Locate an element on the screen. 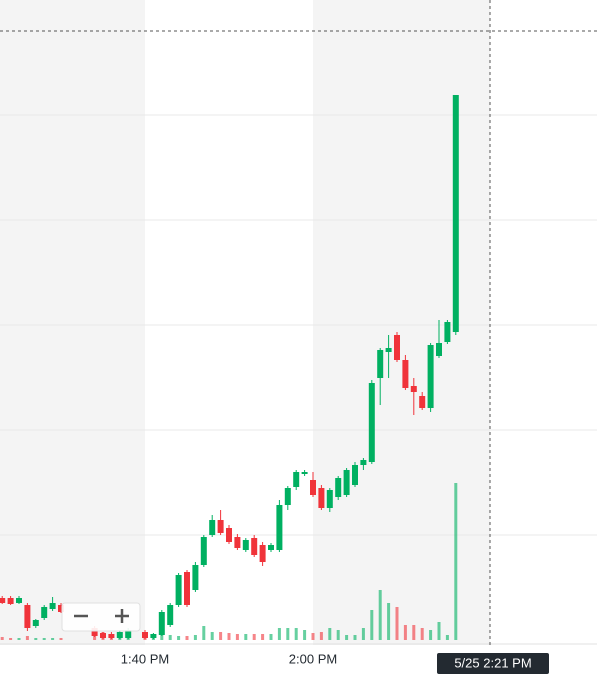  crosshair-label-box is located at coordinates (493, 663).